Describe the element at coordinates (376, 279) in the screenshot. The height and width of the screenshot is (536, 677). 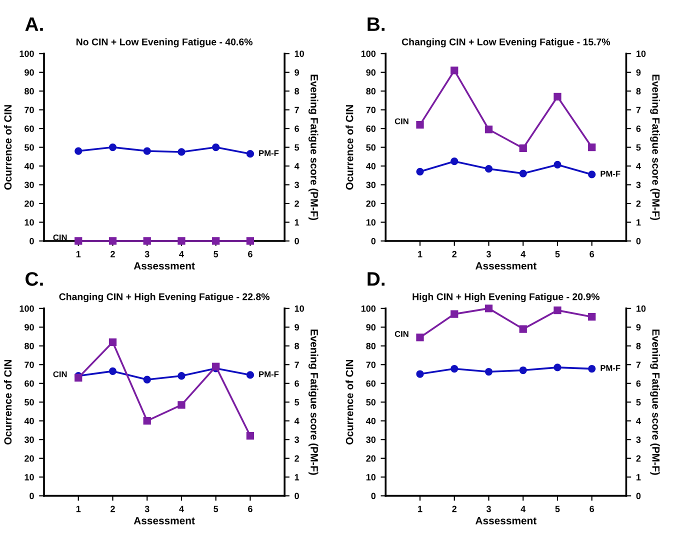
I see `text: D.` at that location.